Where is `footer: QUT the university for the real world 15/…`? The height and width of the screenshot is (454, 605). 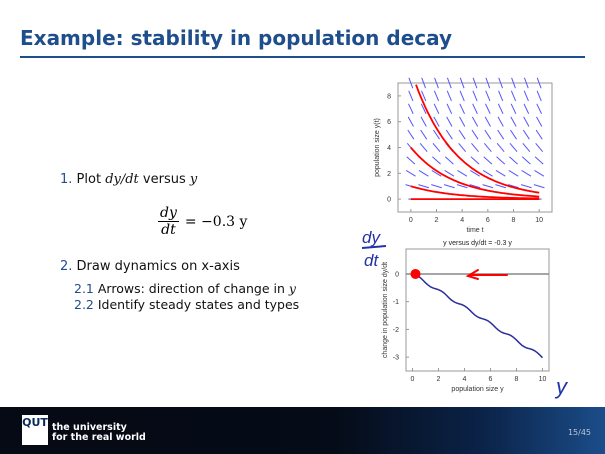 footer: QUT the university for the real world 15/… is located at coordinates (302, 430).